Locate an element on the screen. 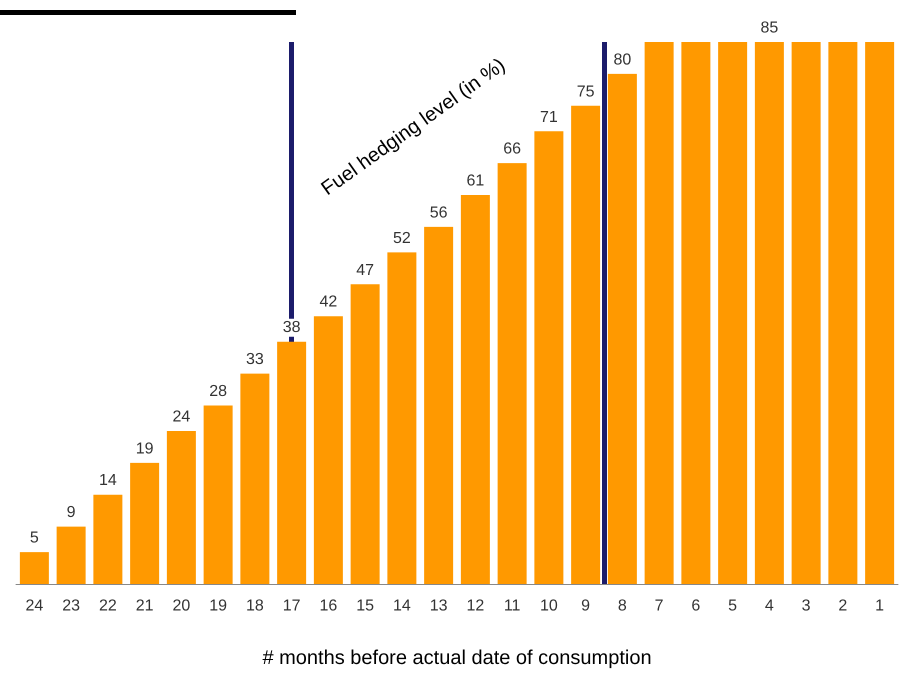  data-label: 85 is located at coordinates (769, 28).